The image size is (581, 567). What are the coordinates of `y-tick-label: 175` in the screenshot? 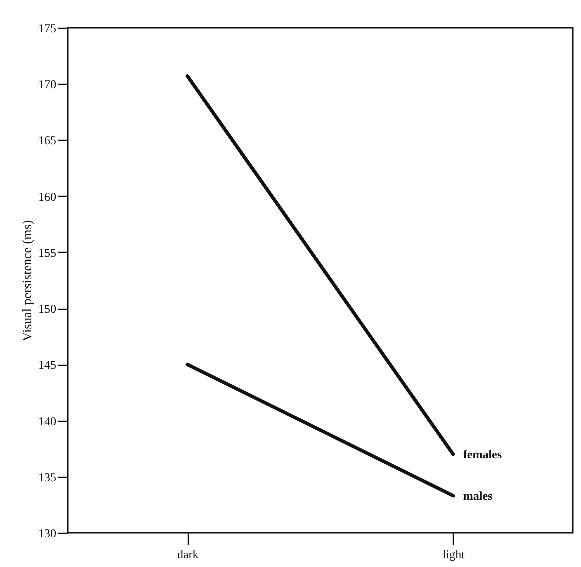 It's located at (47, 29).